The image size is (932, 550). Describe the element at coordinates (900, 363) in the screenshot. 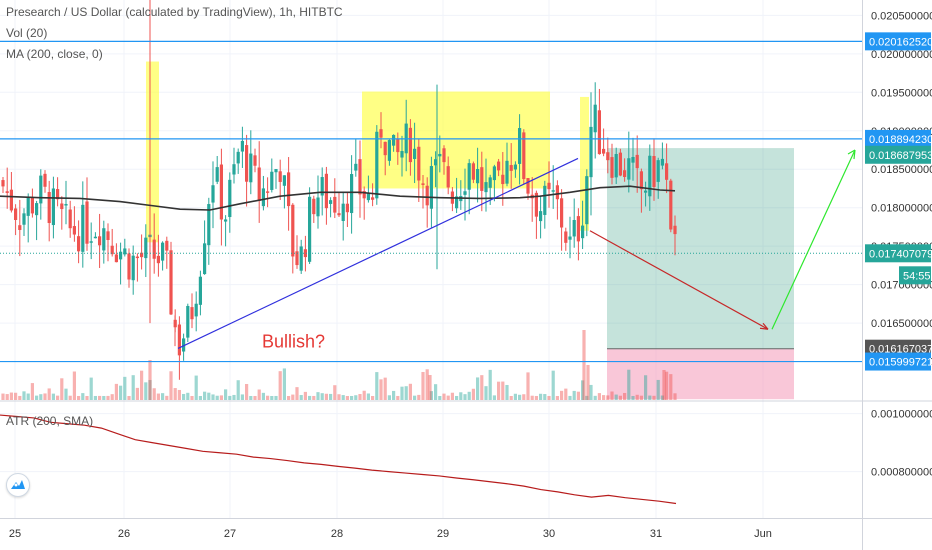

I see `price-tag-label: 0.0159997211` at that location.